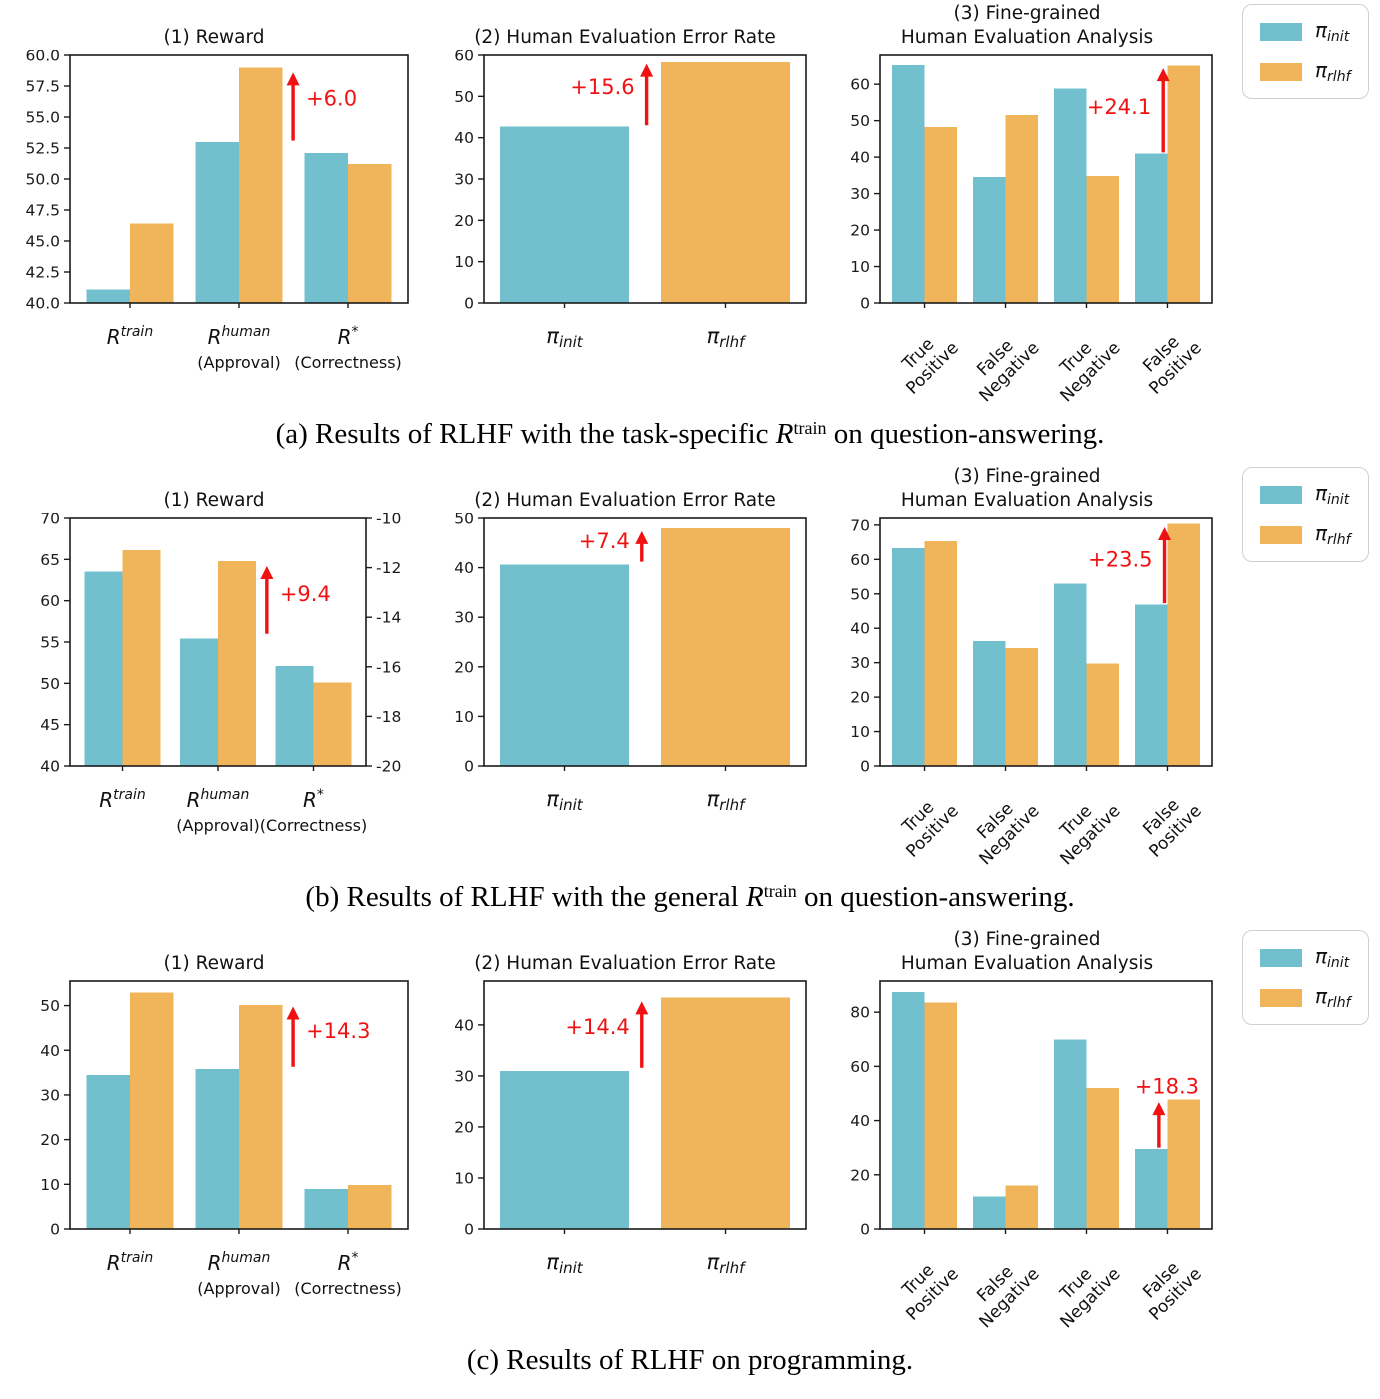 The width and height of the screenshot is (1380, 1399). I want to click on y-tick-label: 50.0, so click(42, 180).